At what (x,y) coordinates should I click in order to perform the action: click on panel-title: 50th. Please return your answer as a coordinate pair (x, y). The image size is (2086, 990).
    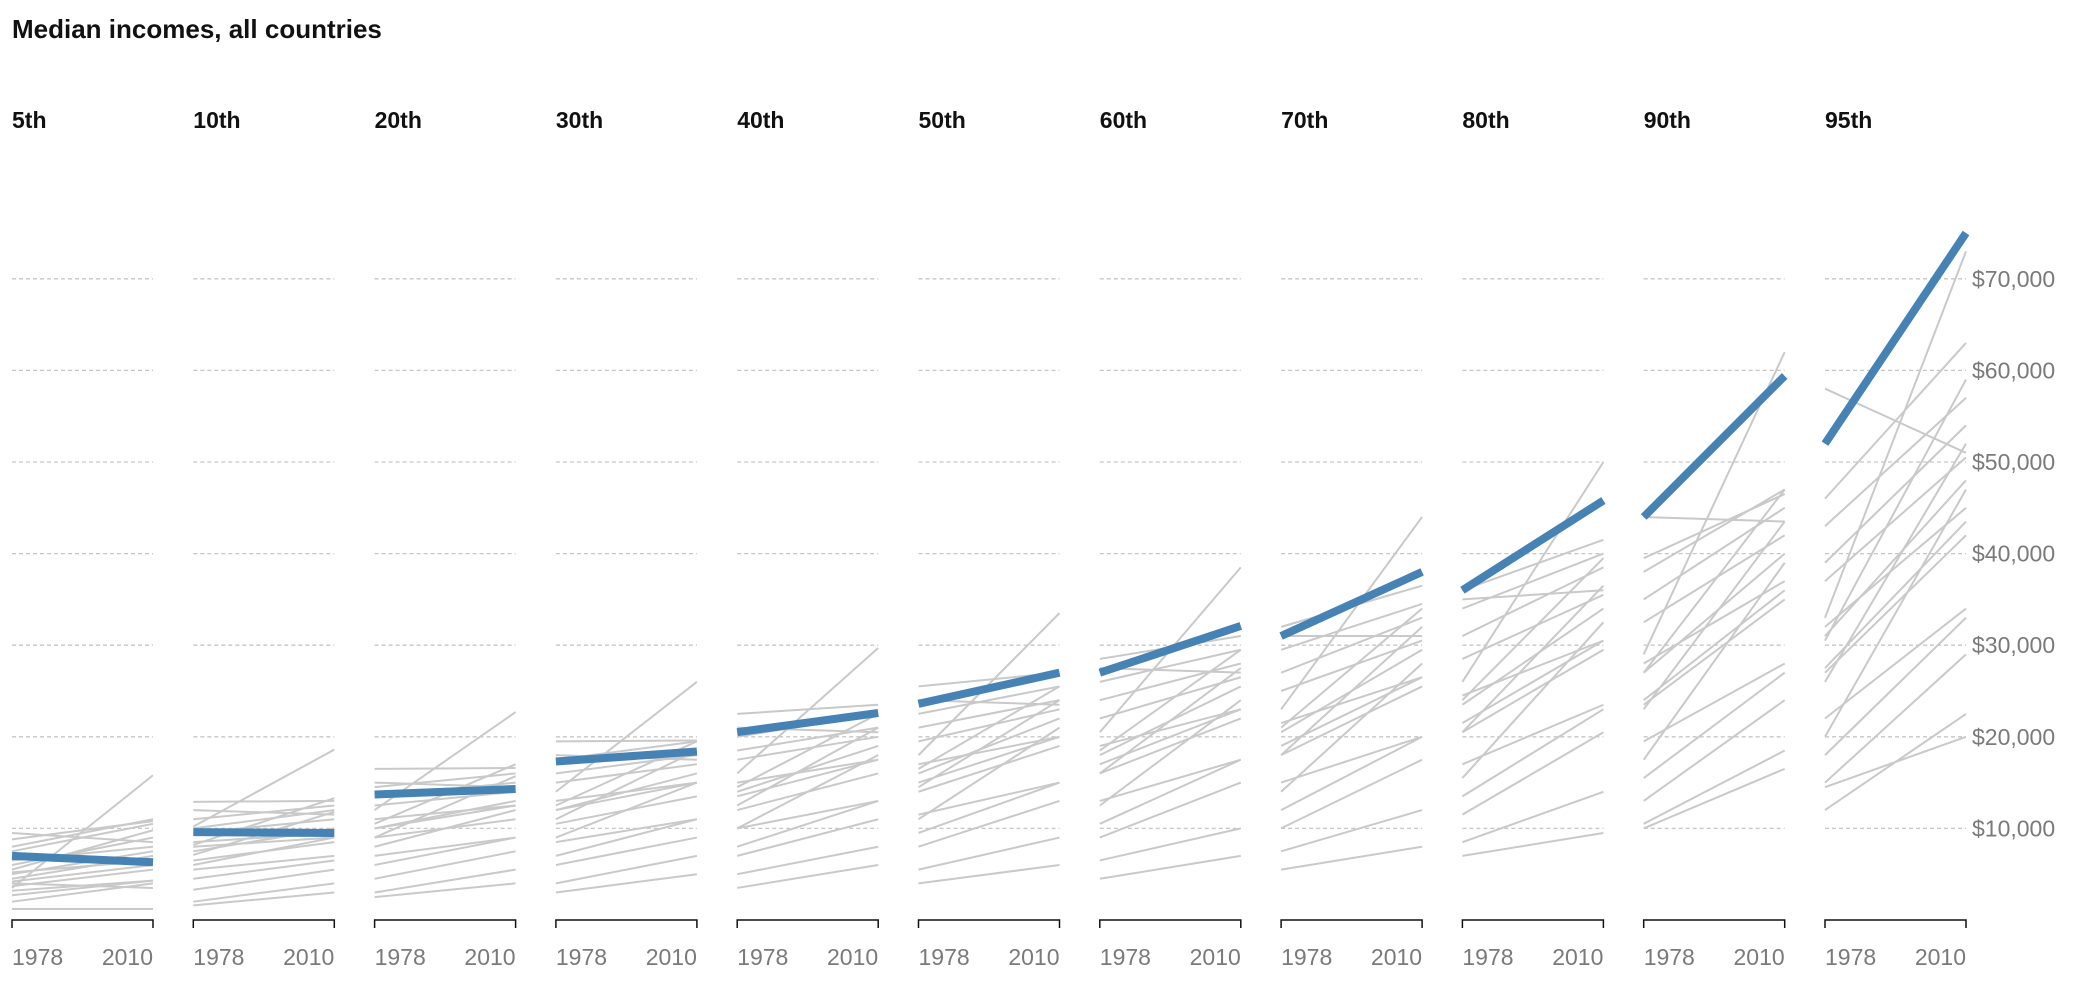
    Looking at the image, I should click on (942, 120).